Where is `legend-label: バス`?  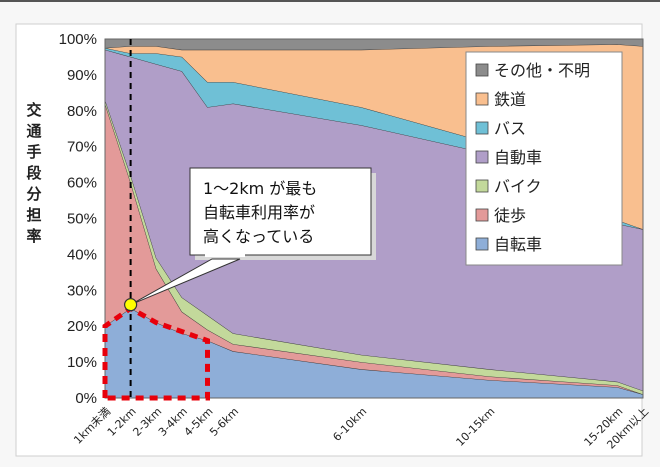 legend-label: バス is located at coordinates (510, 128).